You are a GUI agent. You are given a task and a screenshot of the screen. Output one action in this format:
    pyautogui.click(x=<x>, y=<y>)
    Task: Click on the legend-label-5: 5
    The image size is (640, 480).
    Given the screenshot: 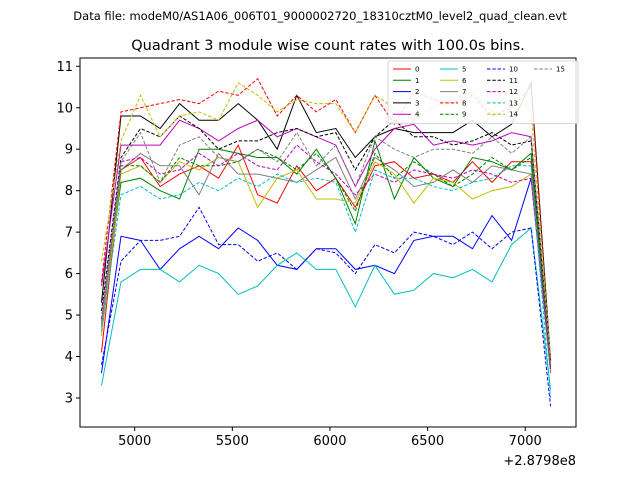 What is the action you would take?
    pyautogui.click(x=464, y=70)
    